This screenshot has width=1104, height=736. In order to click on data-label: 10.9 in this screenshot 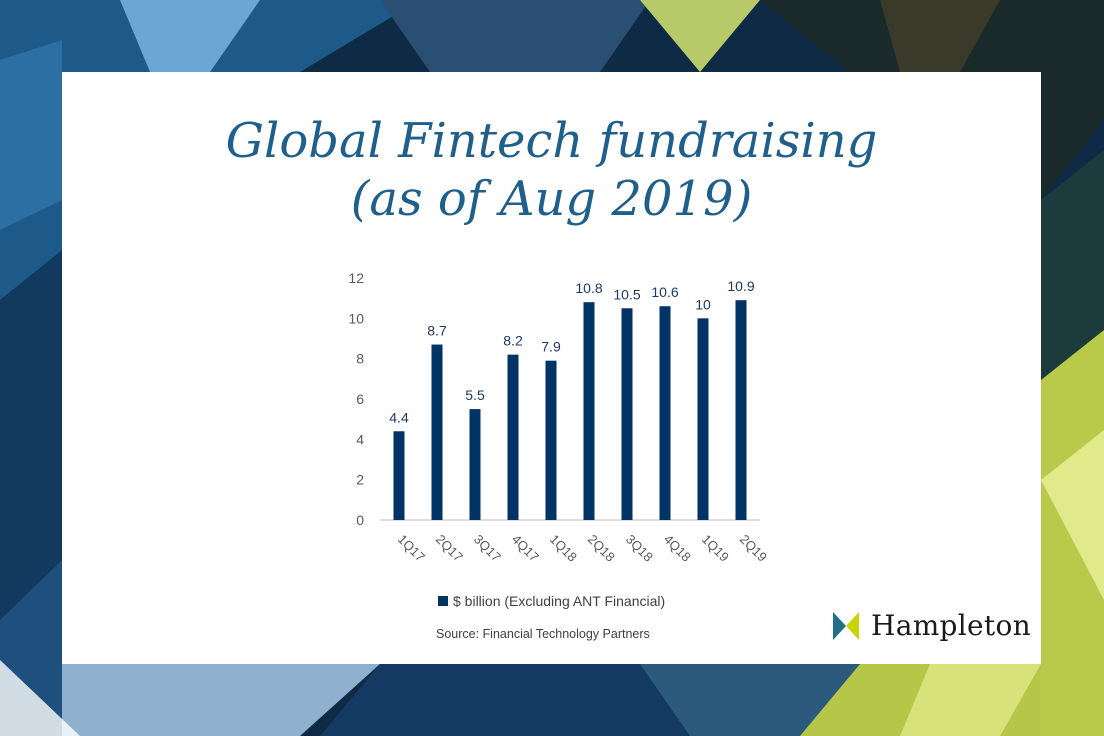, I will do `click(740, 286)`.